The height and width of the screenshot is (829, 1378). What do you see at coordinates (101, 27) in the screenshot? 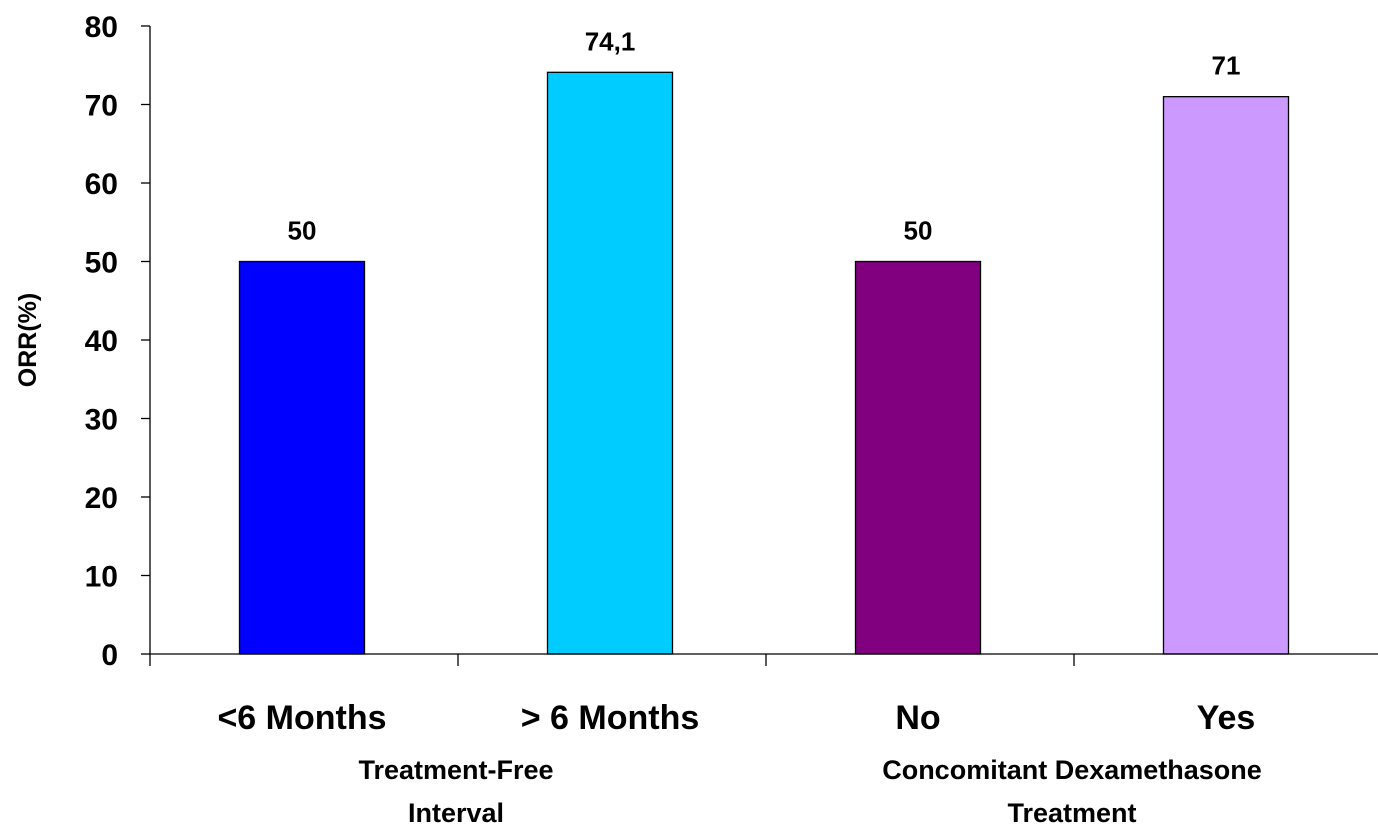
I see `y-tick-label: 80` at bounding box center [101, 27].